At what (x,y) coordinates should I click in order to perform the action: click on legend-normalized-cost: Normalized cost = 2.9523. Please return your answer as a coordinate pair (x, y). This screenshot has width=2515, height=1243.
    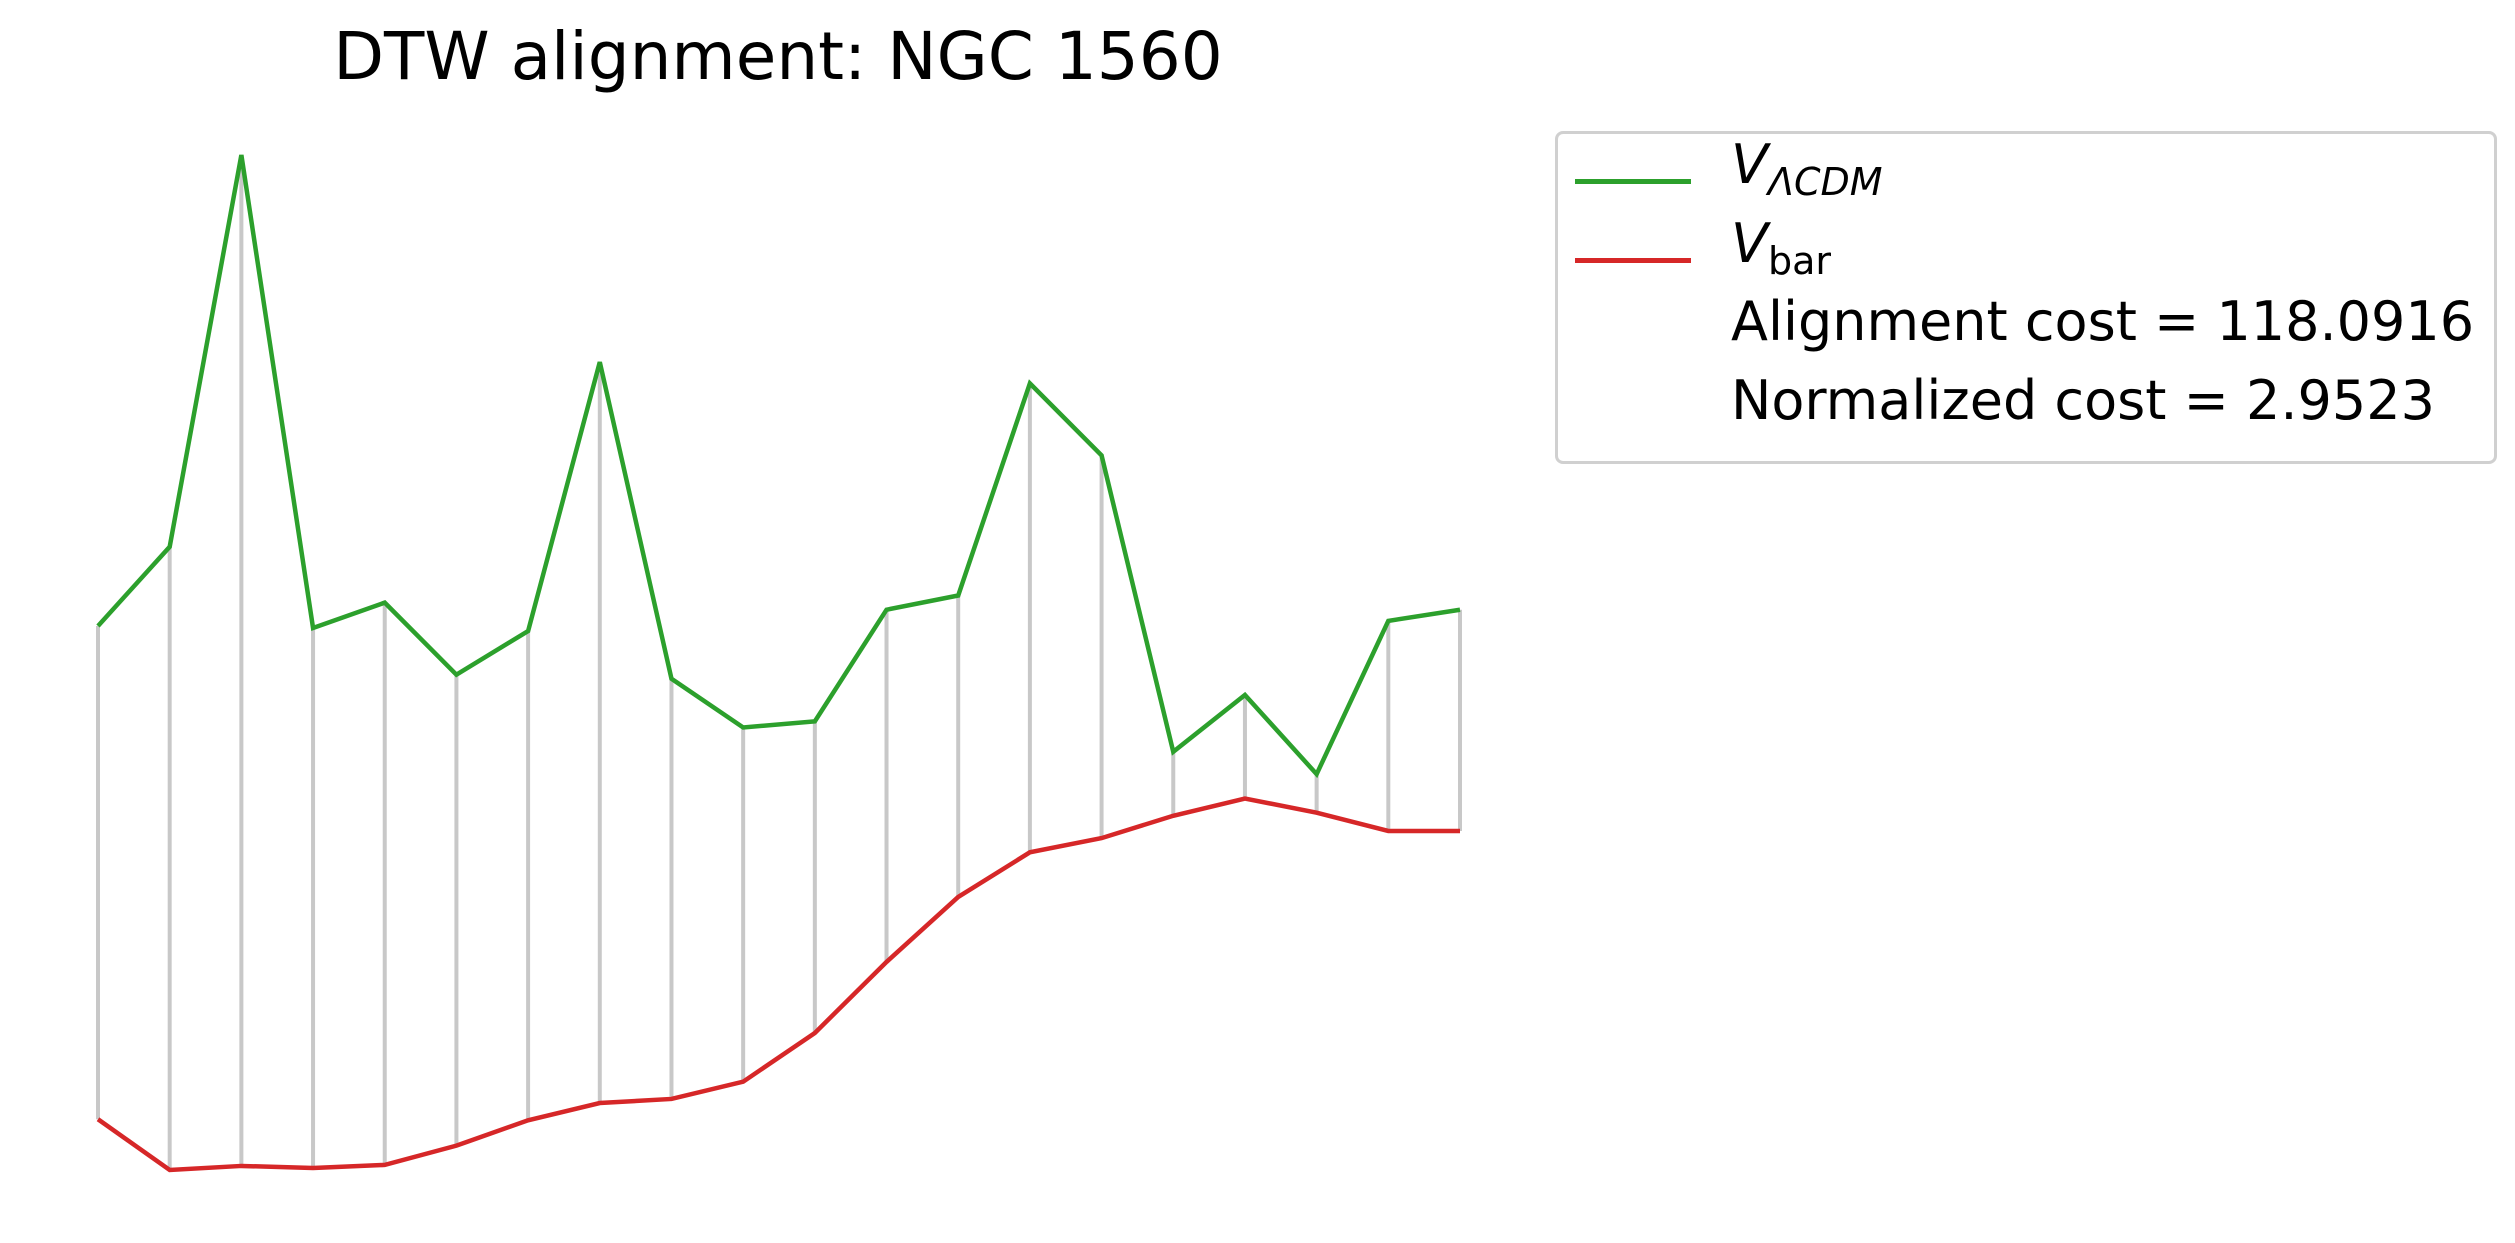
    Looking at the image, I should click on (2083, 400).